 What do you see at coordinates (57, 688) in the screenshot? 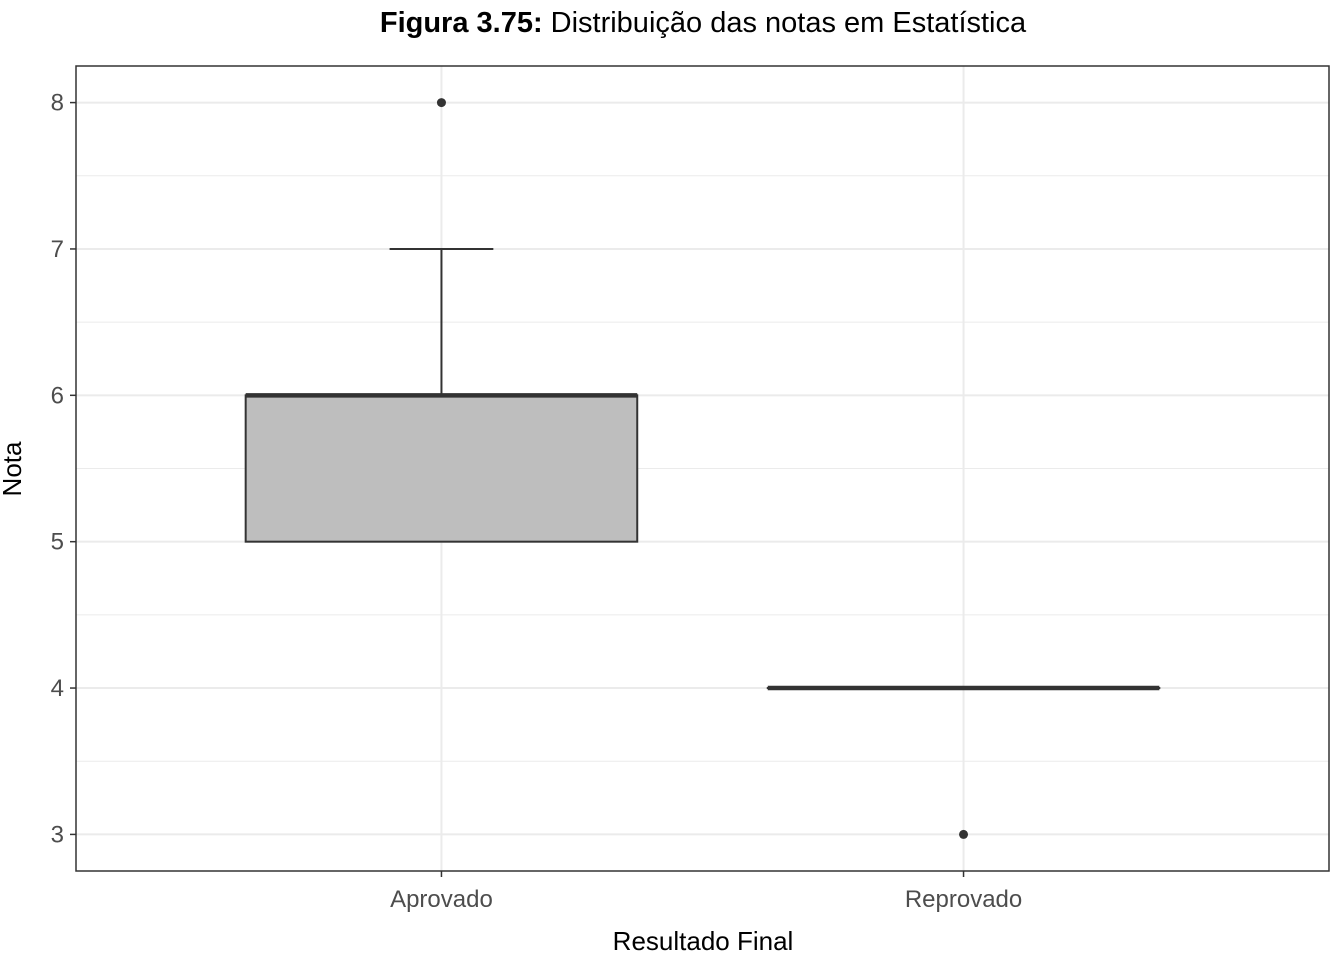
I see `y-tick-label: 4` at bounding box center [57, 688].